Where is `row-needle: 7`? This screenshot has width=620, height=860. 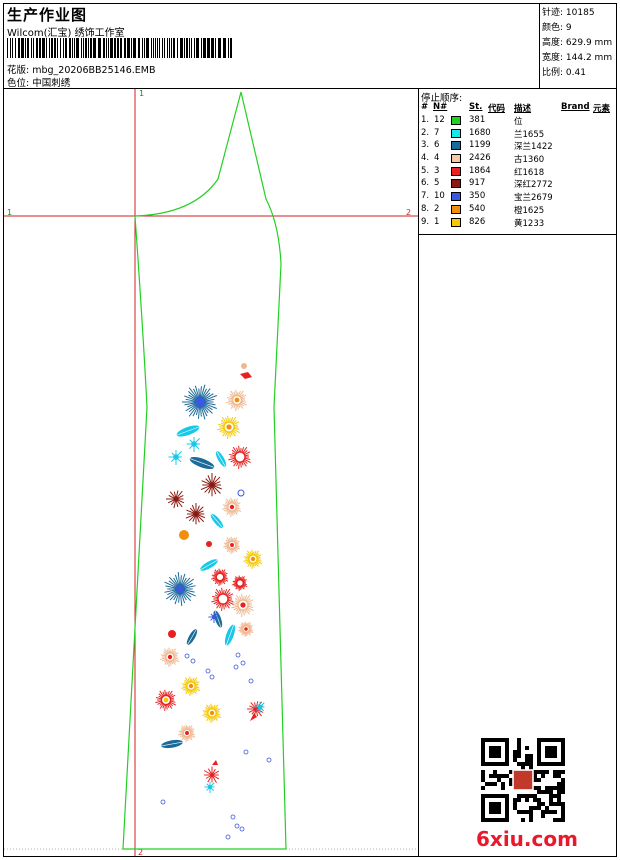 row-needle: 7 is located at coordinates (437, 132).